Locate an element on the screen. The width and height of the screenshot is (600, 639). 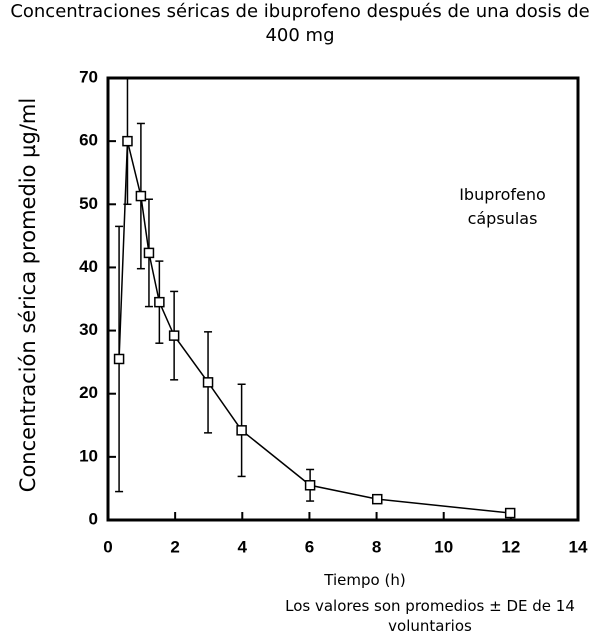
y-tick-label: 70 is located at coordinates (88, 76).